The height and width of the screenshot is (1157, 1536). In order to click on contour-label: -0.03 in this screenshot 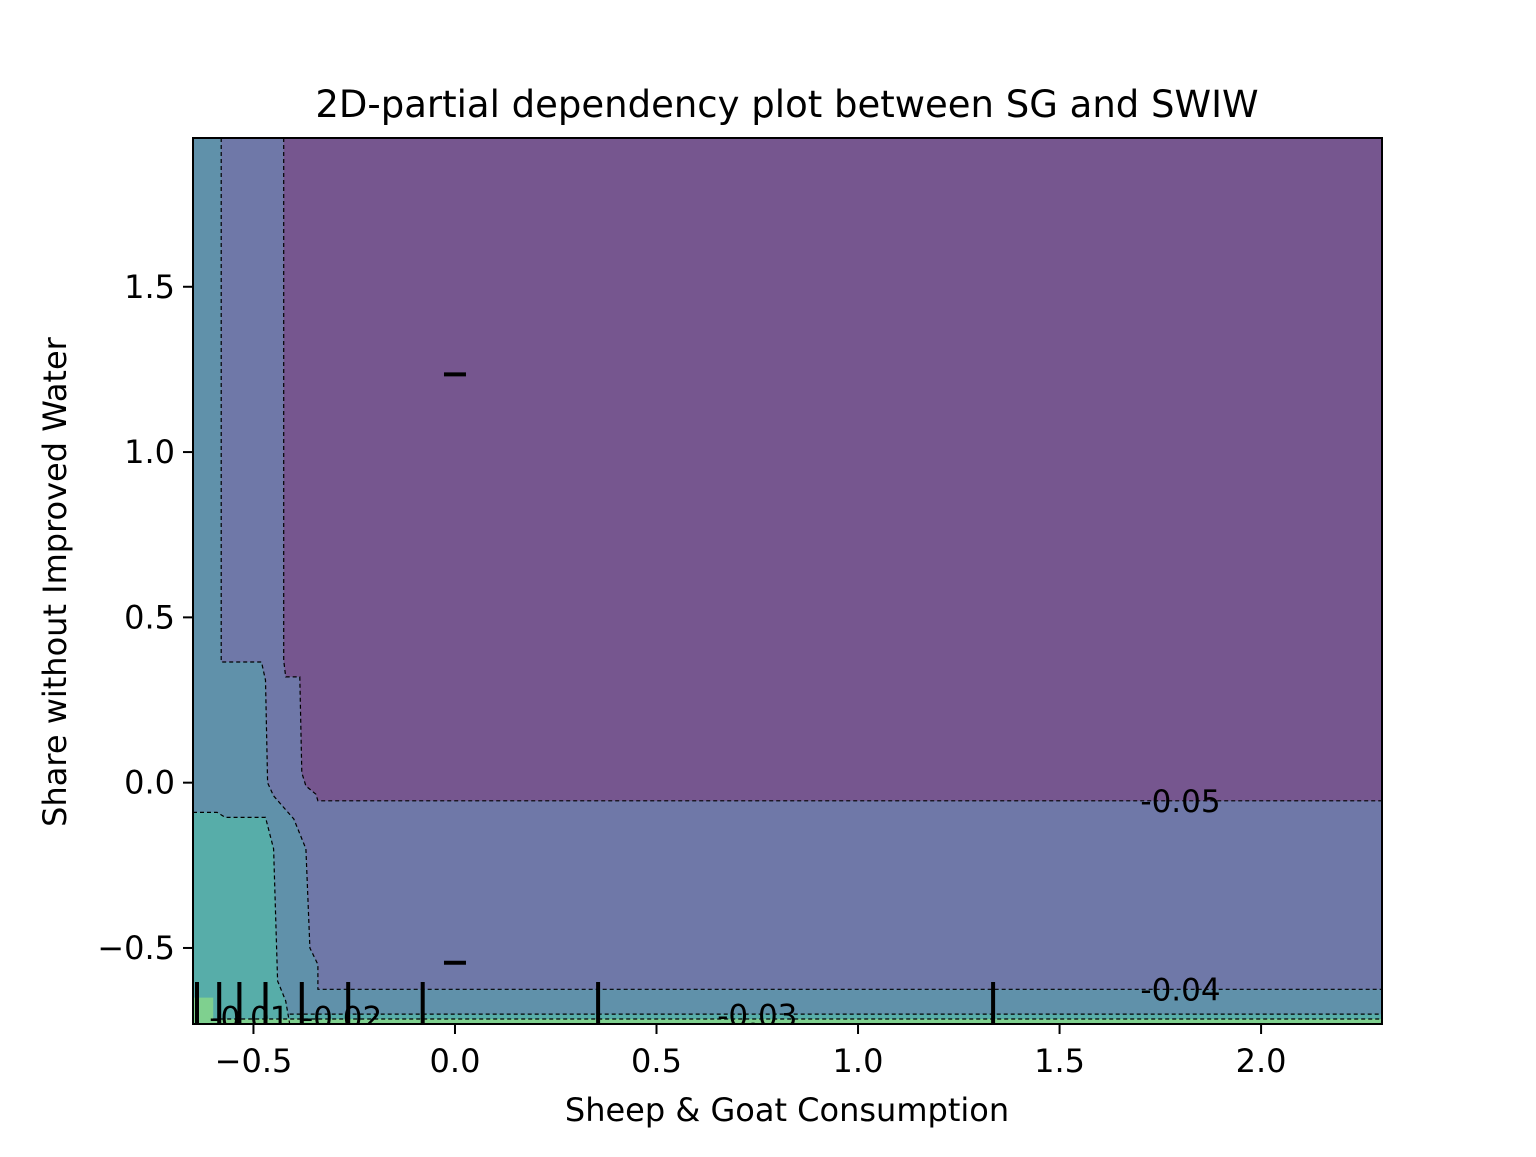, I will do `click(757, 1017)`.